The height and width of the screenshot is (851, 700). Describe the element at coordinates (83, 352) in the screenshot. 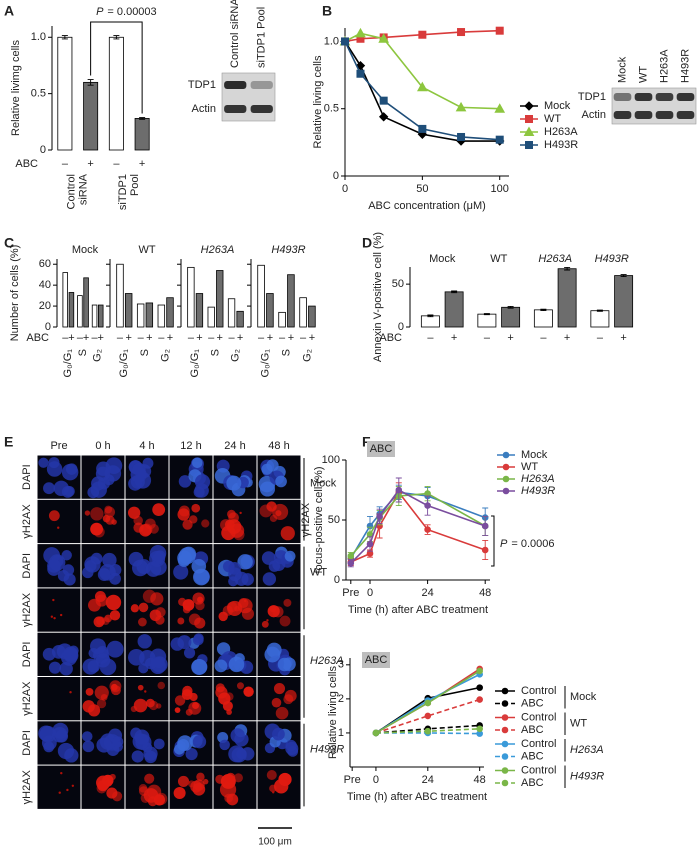

I see `category-label: S` at that location.